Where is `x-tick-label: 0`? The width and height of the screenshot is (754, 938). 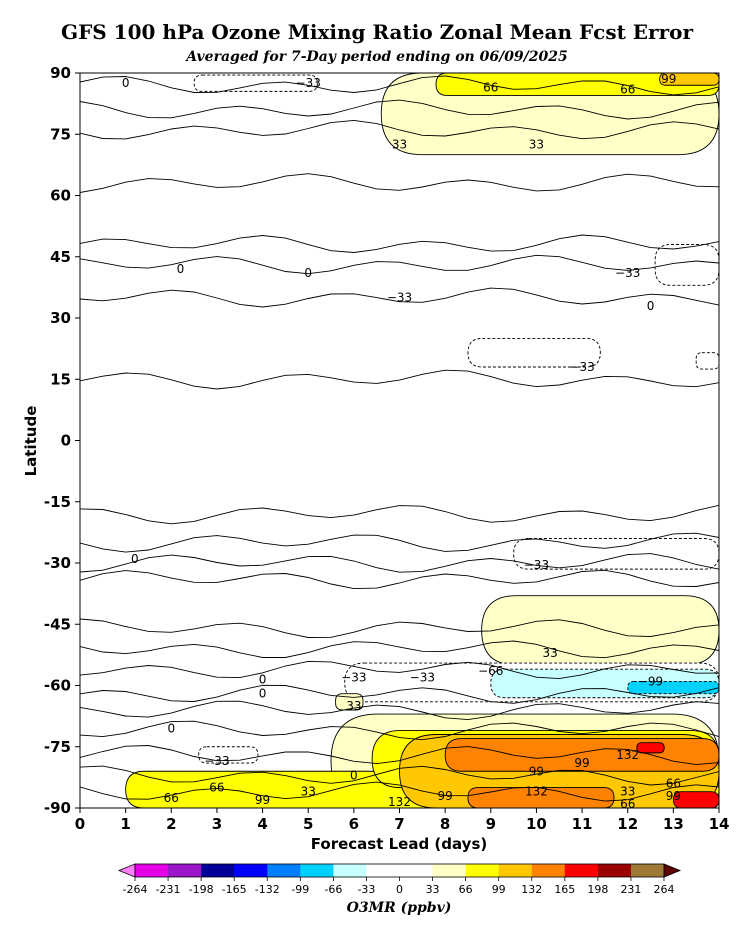 x-tick-label: 0 is located at coordinates (80, 824).